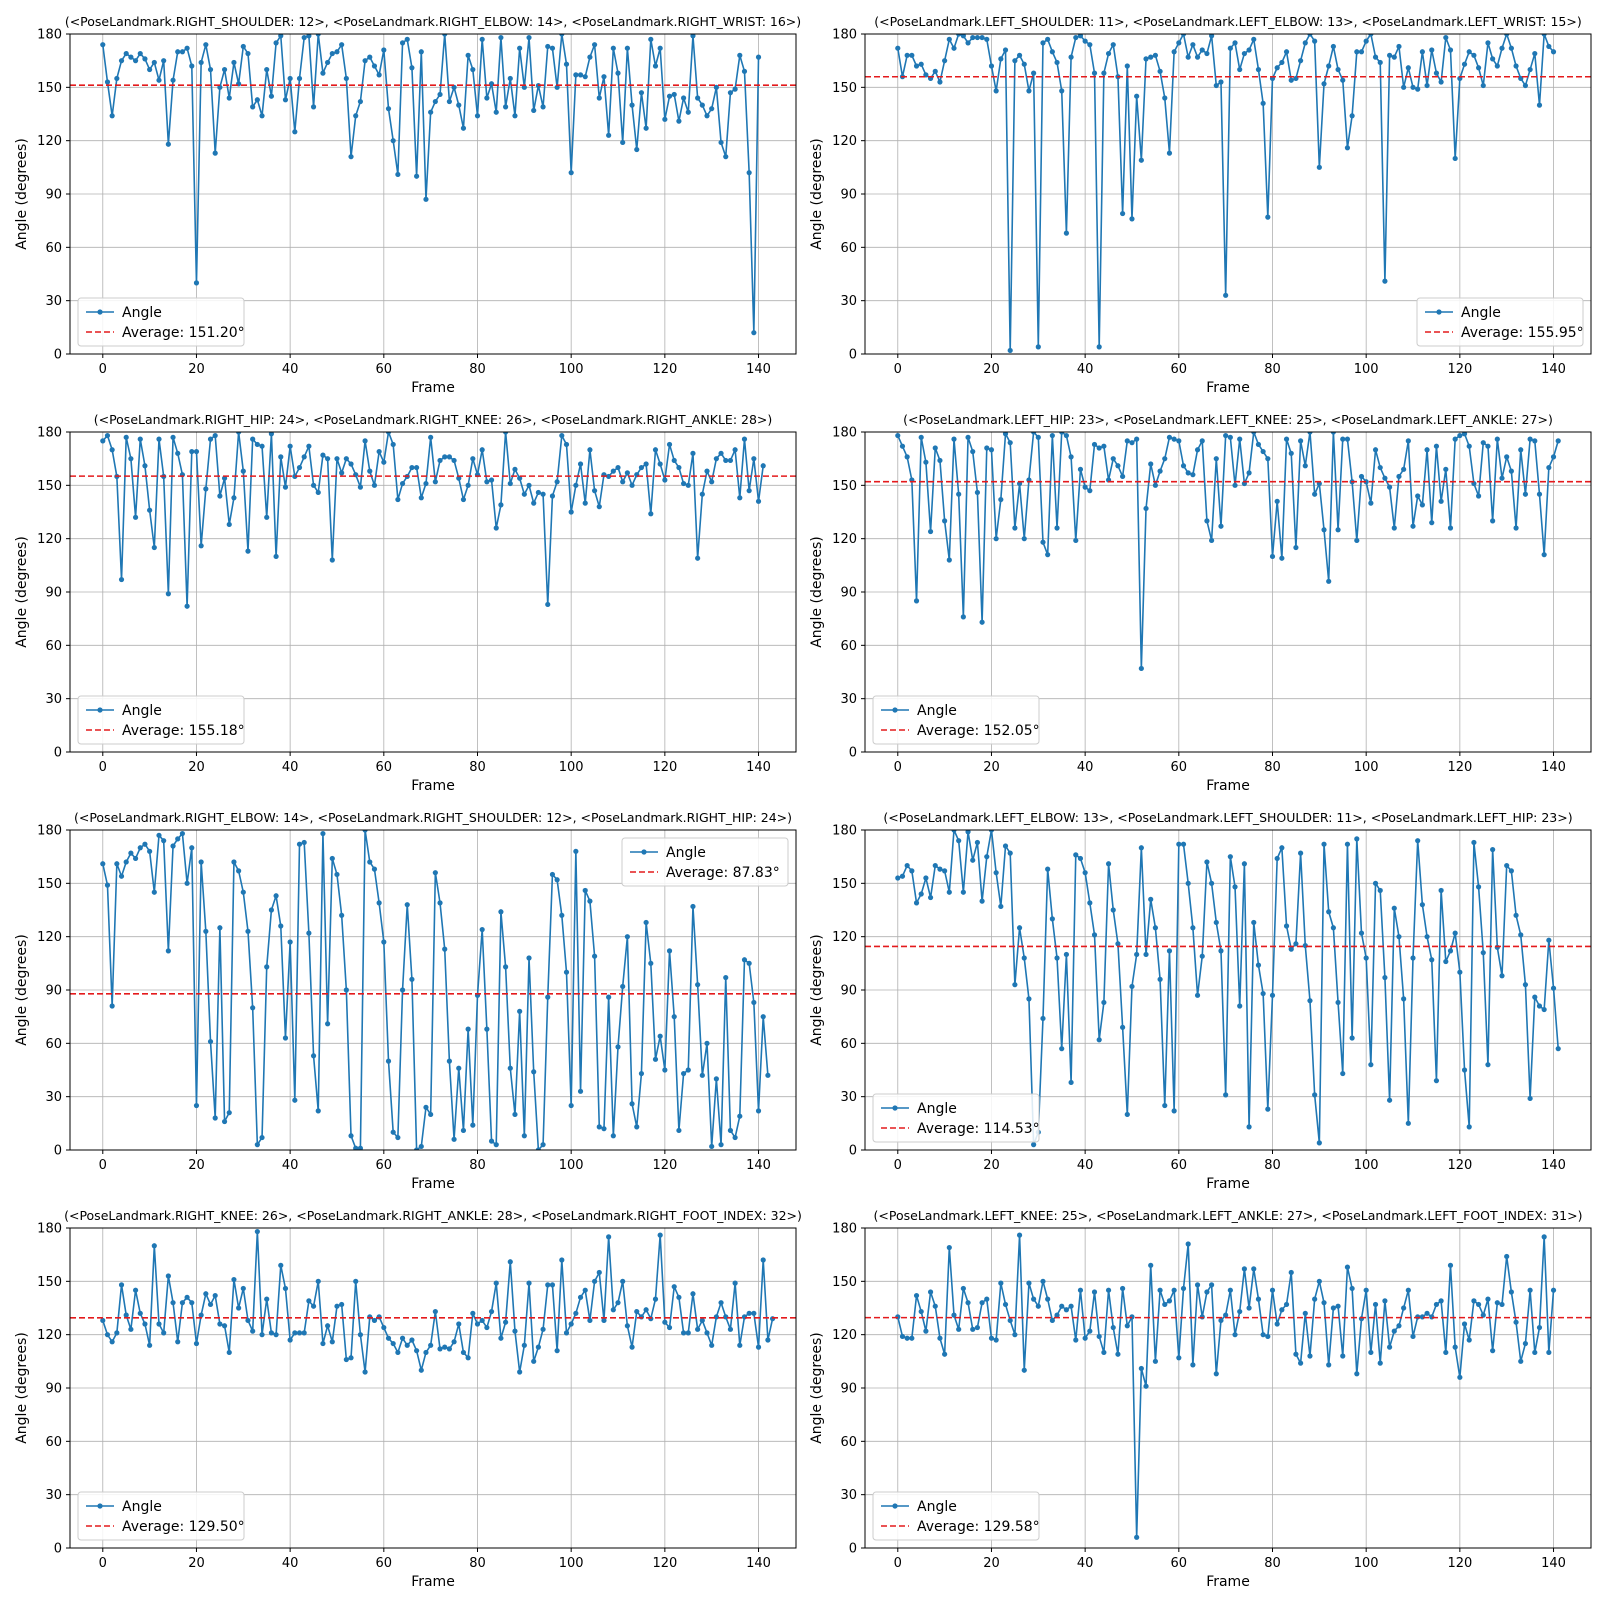 Image resolution: width=1600 pixels, height=1600 pixels. I want to click on legend: Angle Average: 114.53°, so click(956, 1118).